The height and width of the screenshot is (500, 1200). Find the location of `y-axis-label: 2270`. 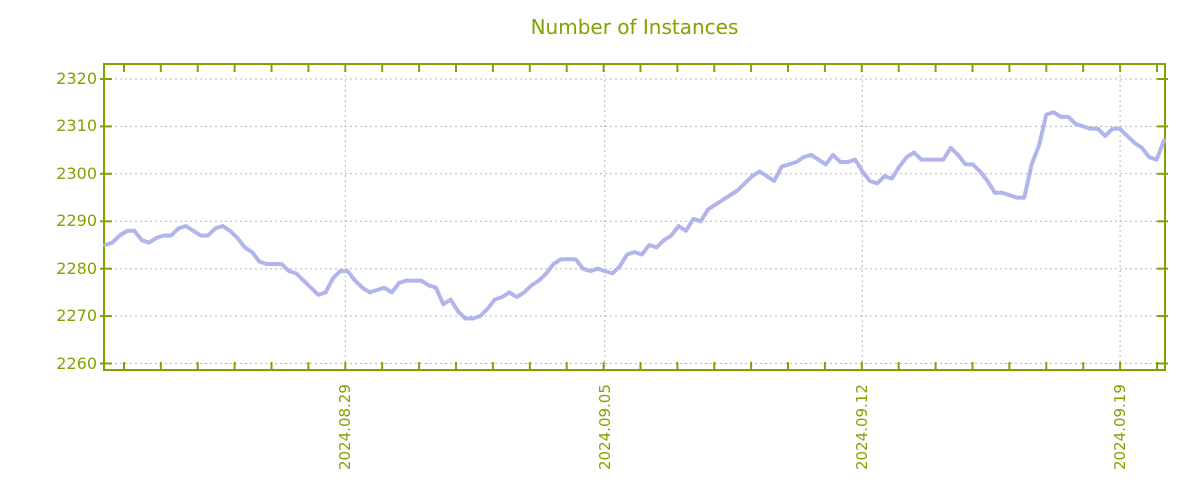

y-axis-label: 2270 is located at coordinates (76, 316).